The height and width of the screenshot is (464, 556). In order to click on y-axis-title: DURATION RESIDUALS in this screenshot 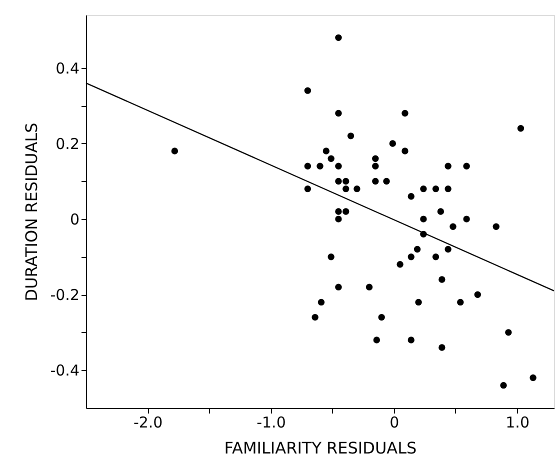, I will do `click(32, 212)`.